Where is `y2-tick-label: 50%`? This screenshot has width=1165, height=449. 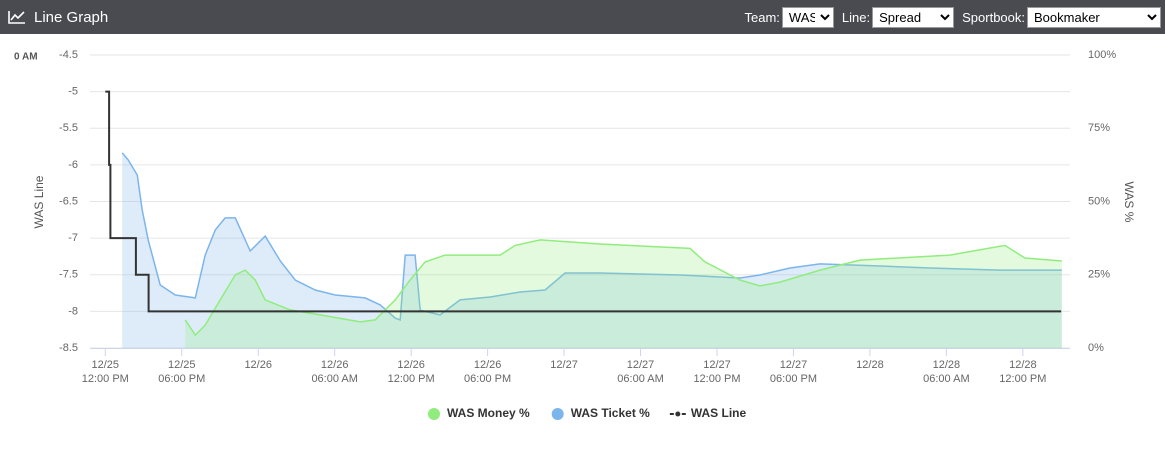
y2-tick-label: 50% is located at coordinates (1099, 201).